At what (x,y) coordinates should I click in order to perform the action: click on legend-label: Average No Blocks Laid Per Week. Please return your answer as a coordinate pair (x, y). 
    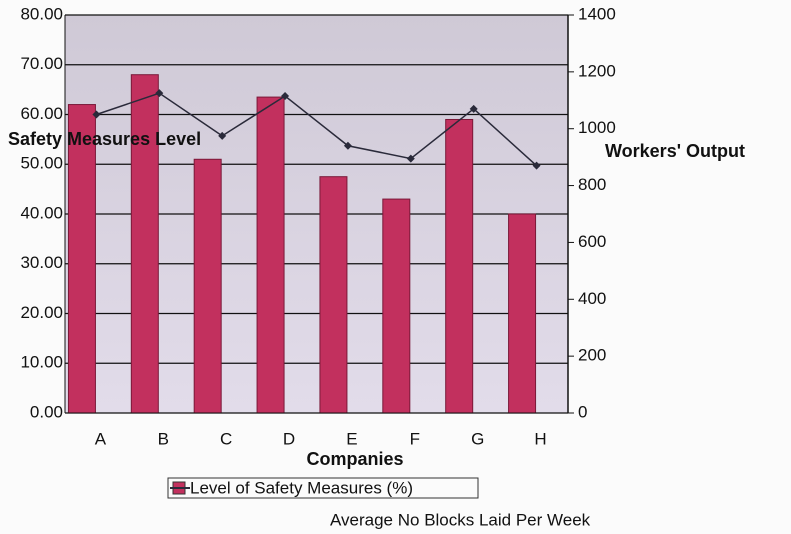
    Looking at the image, I should click on (460, 519).